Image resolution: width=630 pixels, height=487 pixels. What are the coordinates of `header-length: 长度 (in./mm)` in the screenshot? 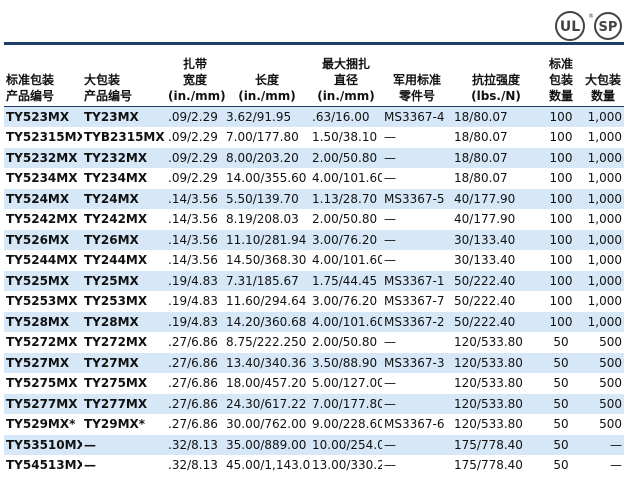 It's located at (267, 74).